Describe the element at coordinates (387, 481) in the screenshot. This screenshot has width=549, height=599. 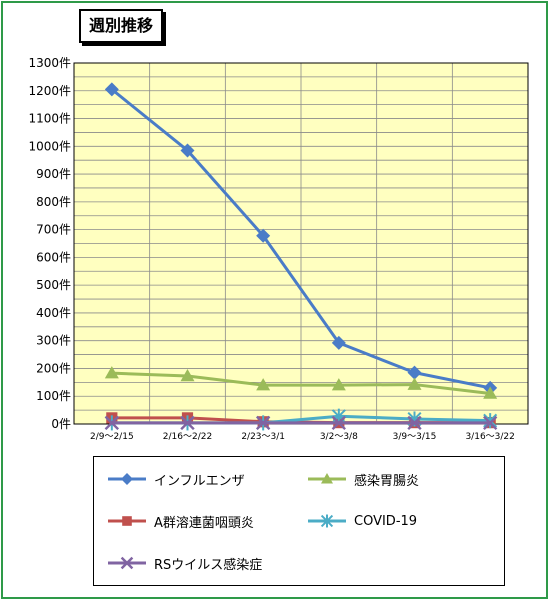
I see `legend-label: 感染胃腸炎` at that location.